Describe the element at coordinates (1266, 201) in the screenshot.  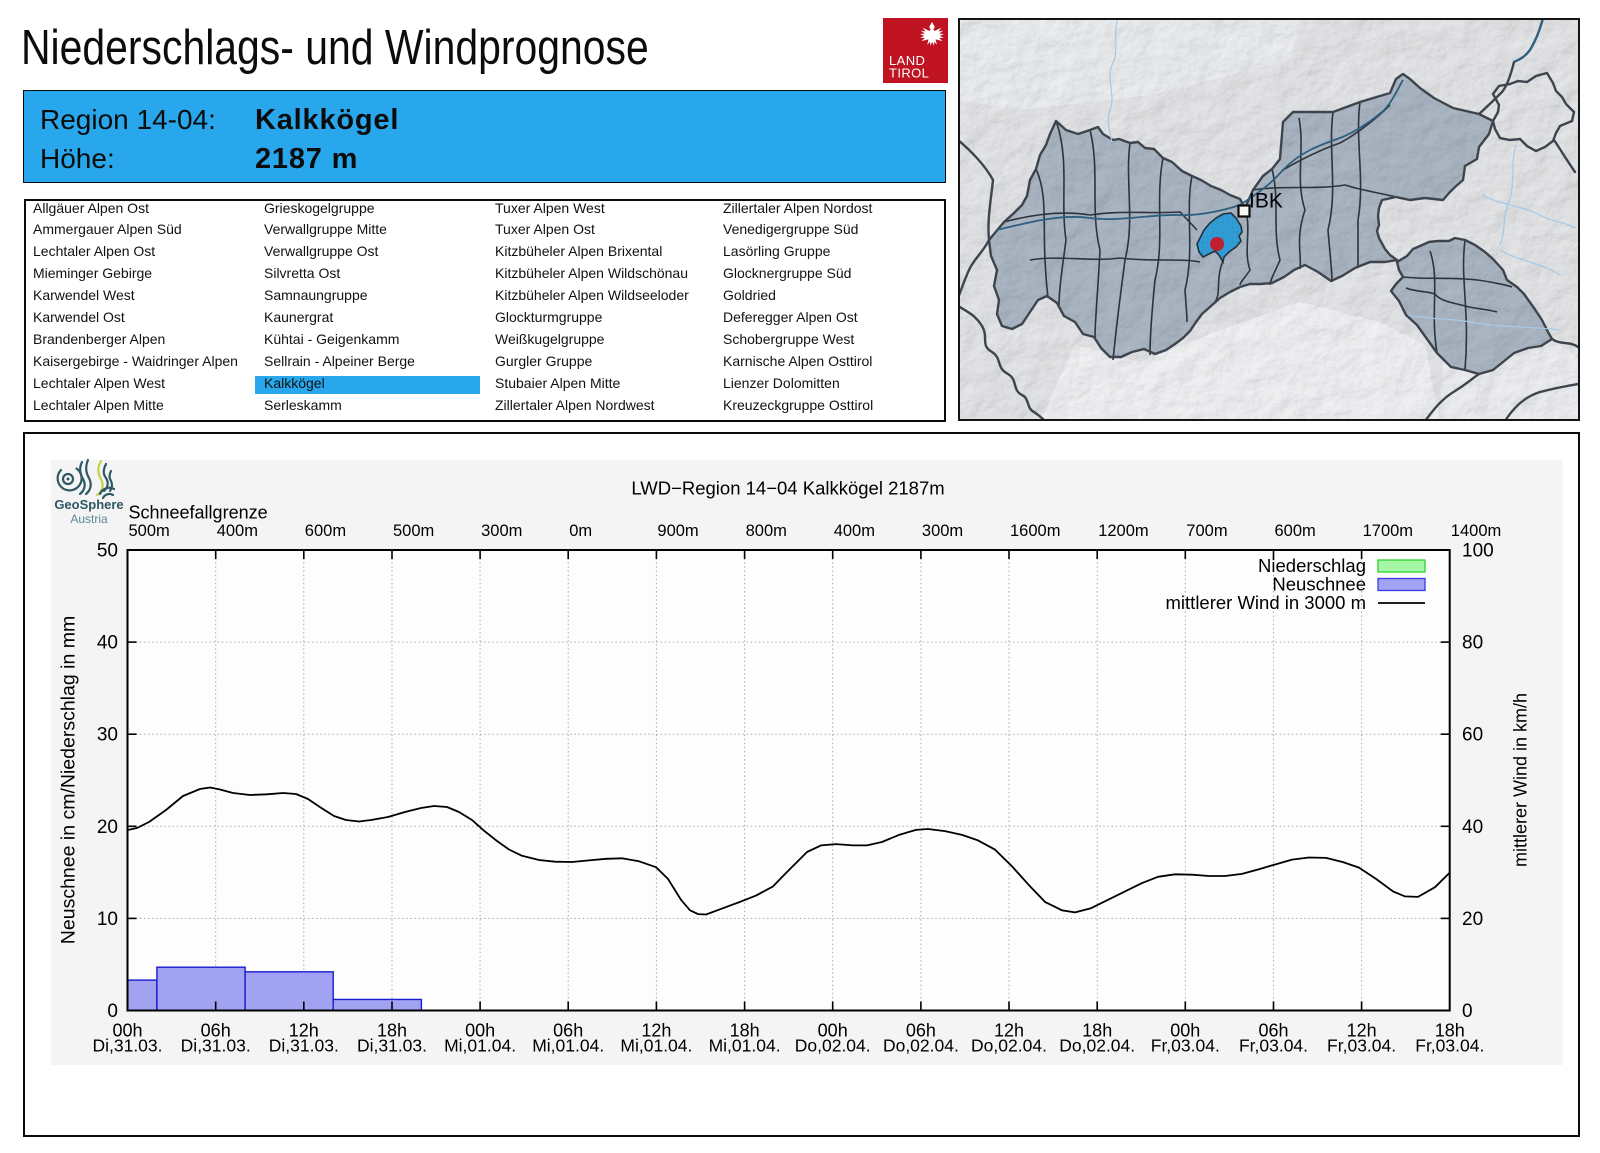
I see `svg-text: IBK` at that location.